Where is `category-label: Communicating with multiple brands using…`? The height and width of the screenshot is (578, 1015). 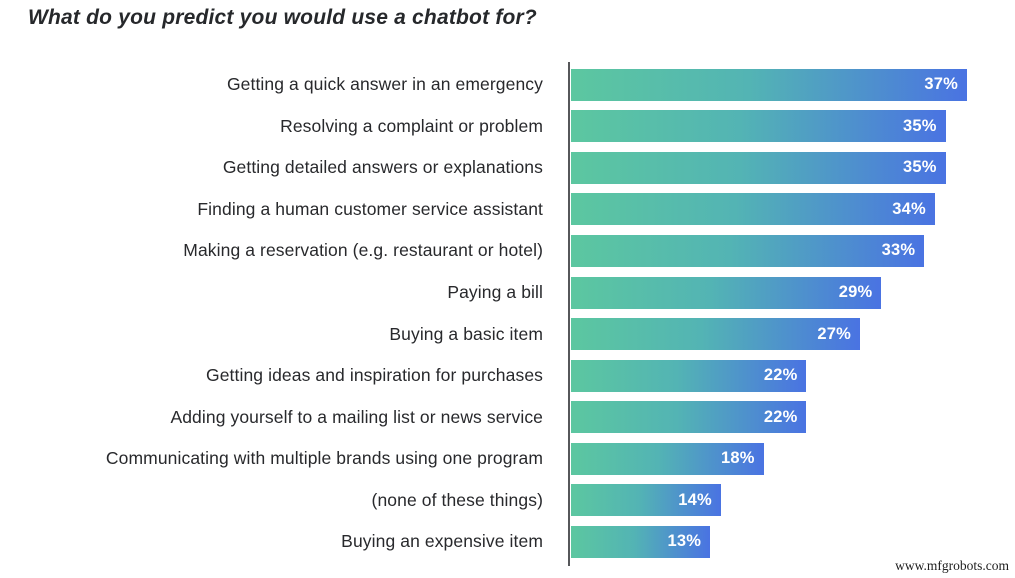 category-label: Communicating with multiple brands using… is located at coordinates (324, 458).